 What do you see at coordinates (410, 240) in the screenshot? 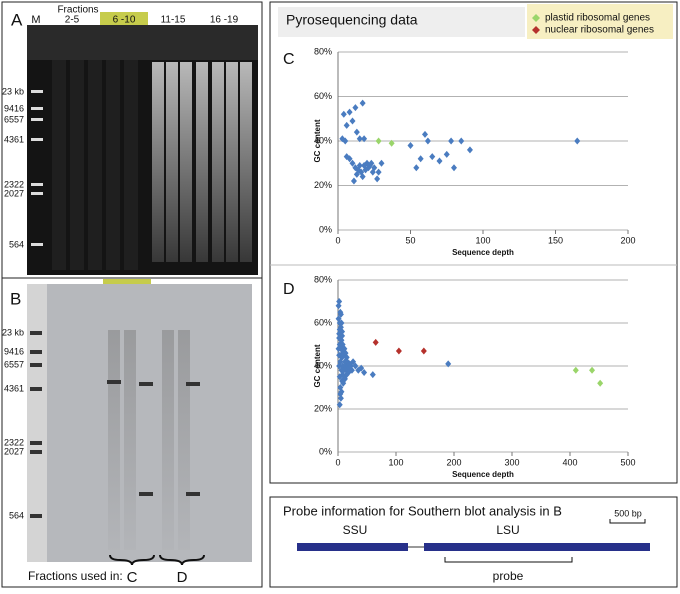
I see `x-tick-label: 50` at bounding box center [410, 240].